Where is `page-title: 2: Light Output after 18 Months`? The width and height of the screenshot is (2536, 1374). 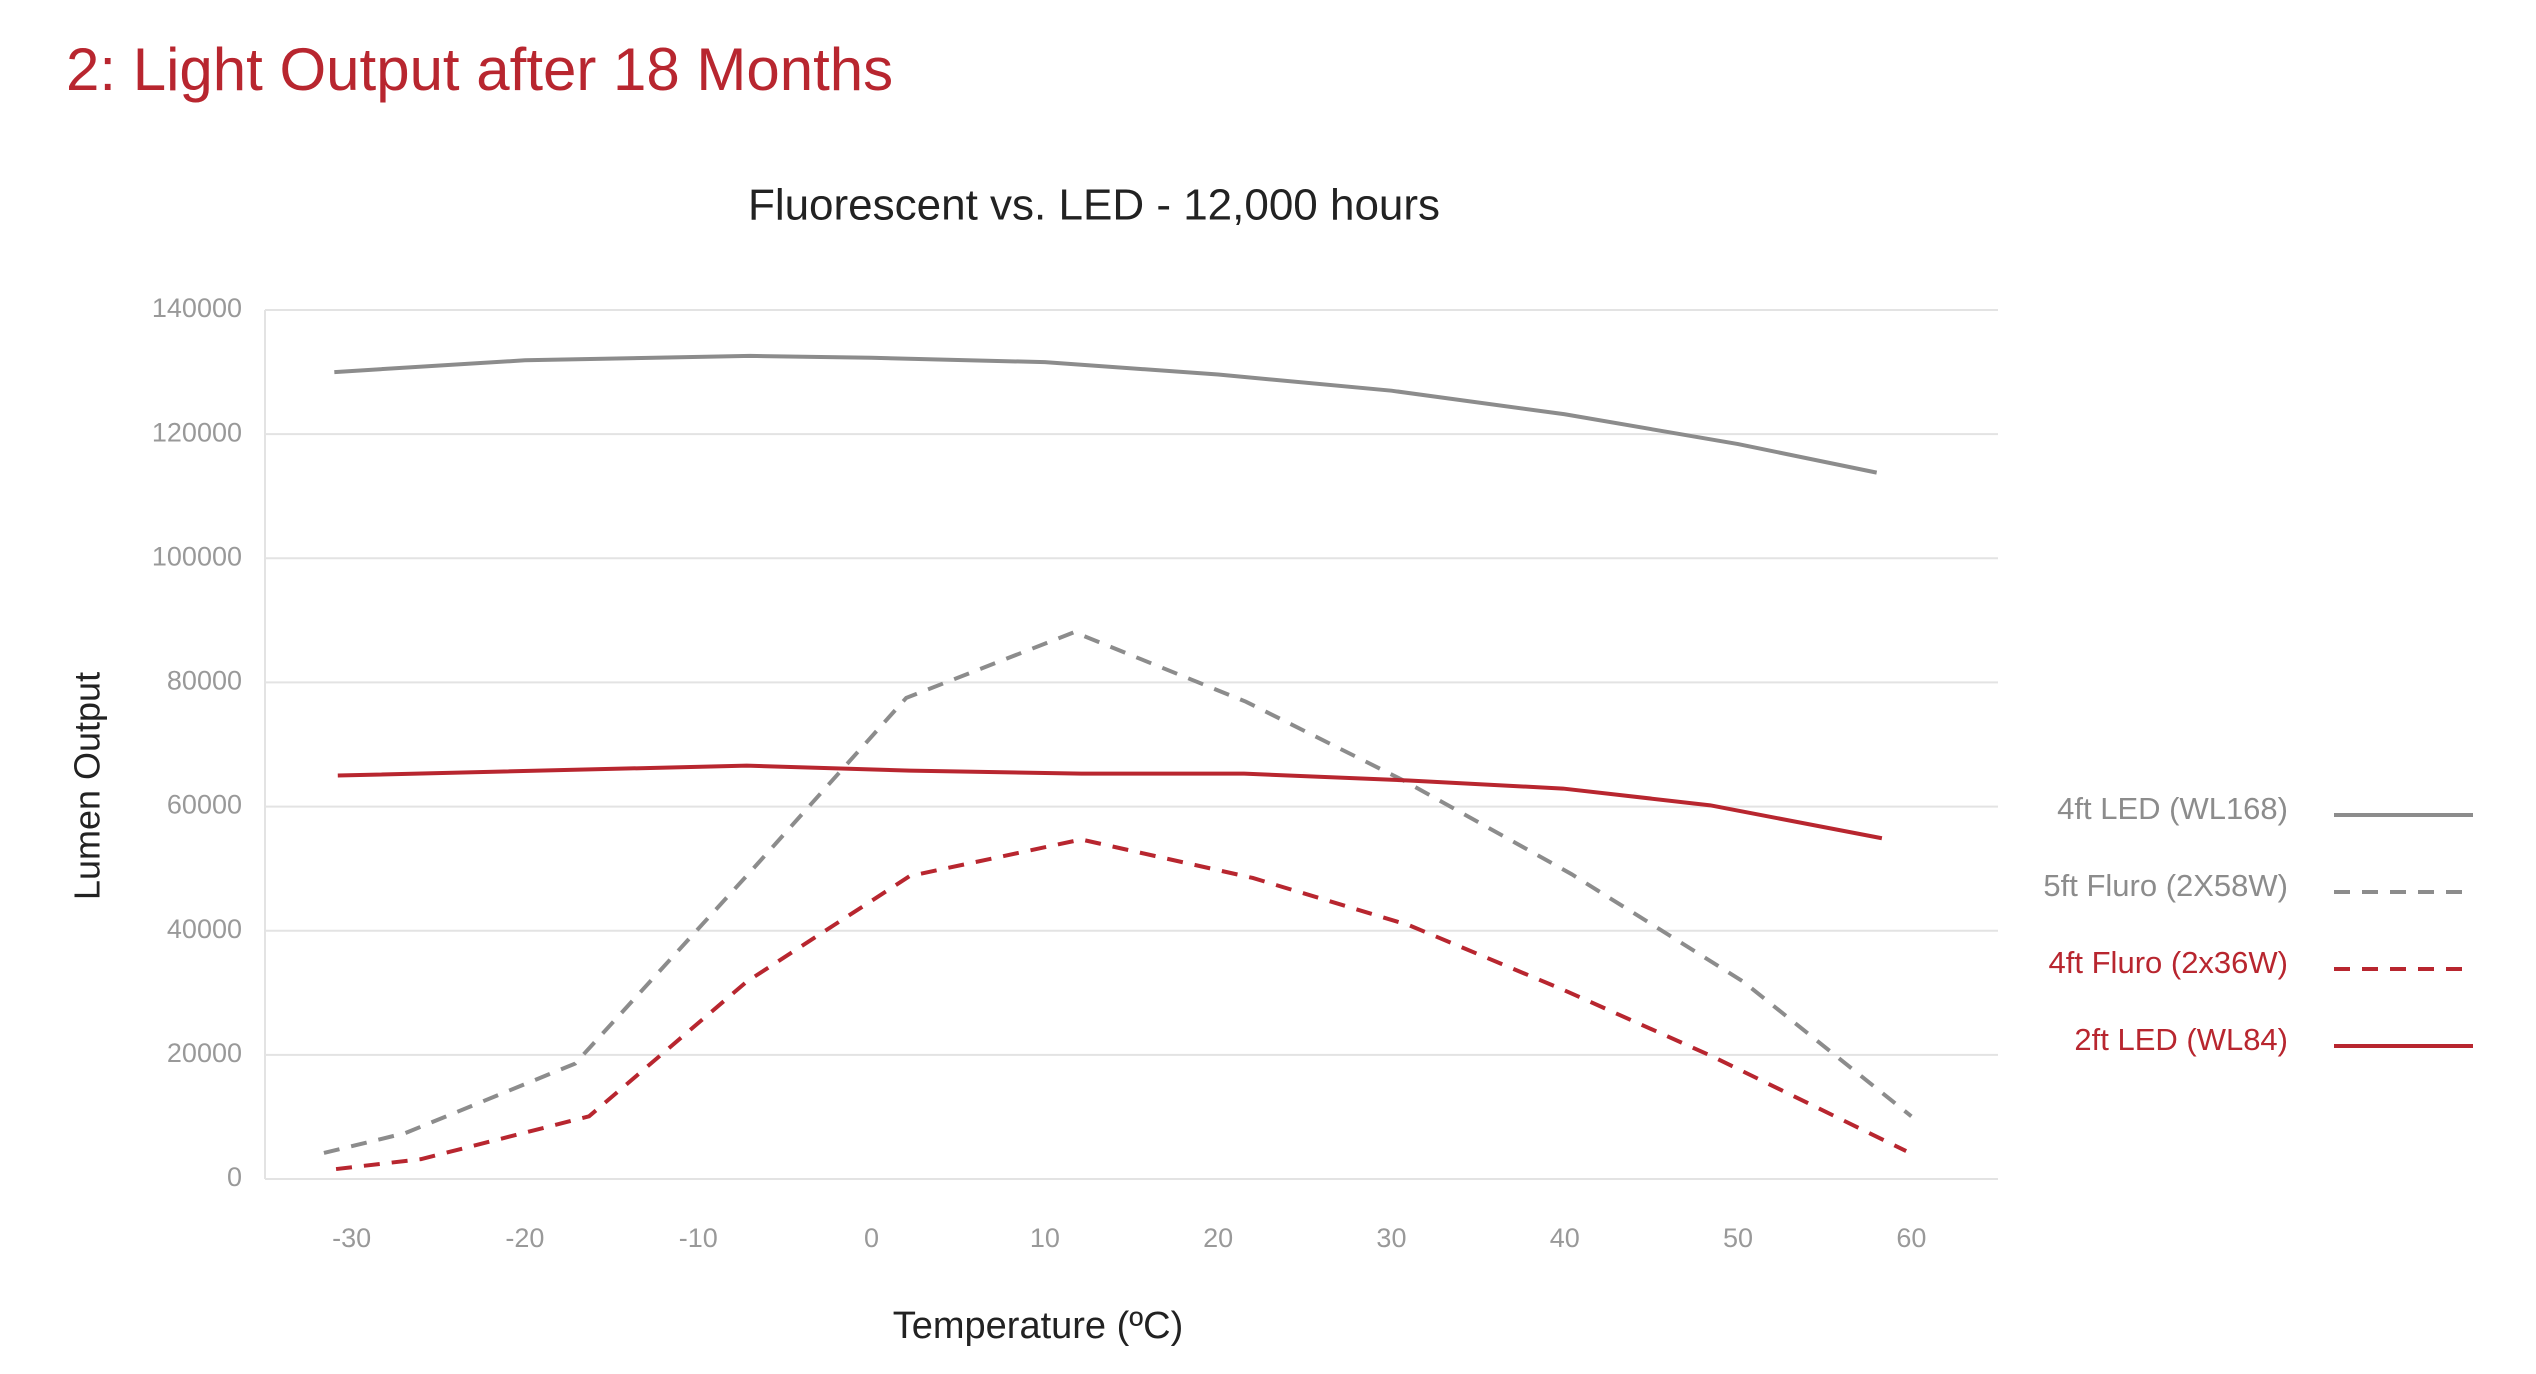
page-title: 2: Light Output after 18 Months is located at coordinates (479, 69).